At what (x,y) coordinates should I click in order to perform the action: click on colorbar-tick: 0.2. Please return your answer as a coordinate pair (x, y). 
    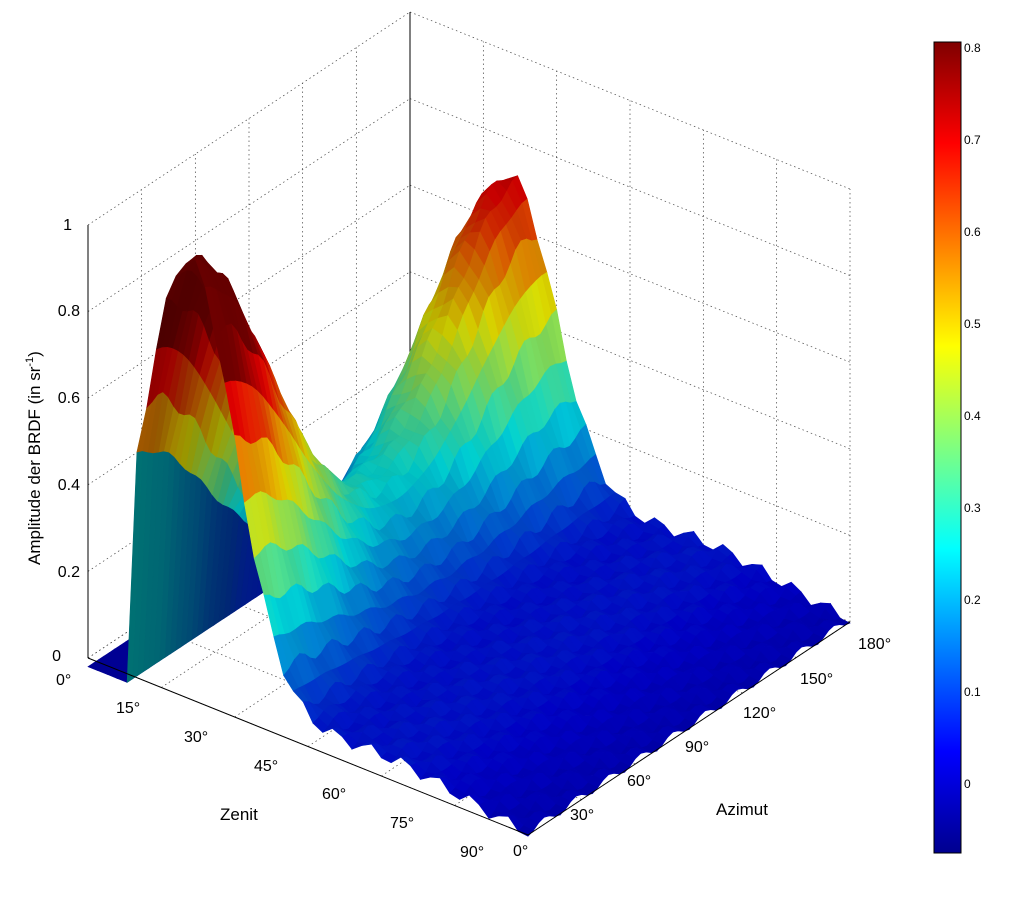
    Looking at the image, I should click on (972, 600).